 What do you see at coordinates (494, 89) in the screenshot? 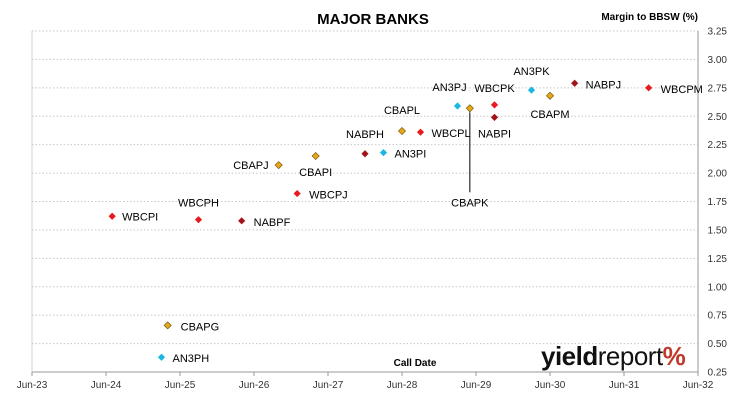
I see `label-wbcpk: WBCPK` at bounding box center [494, 89].